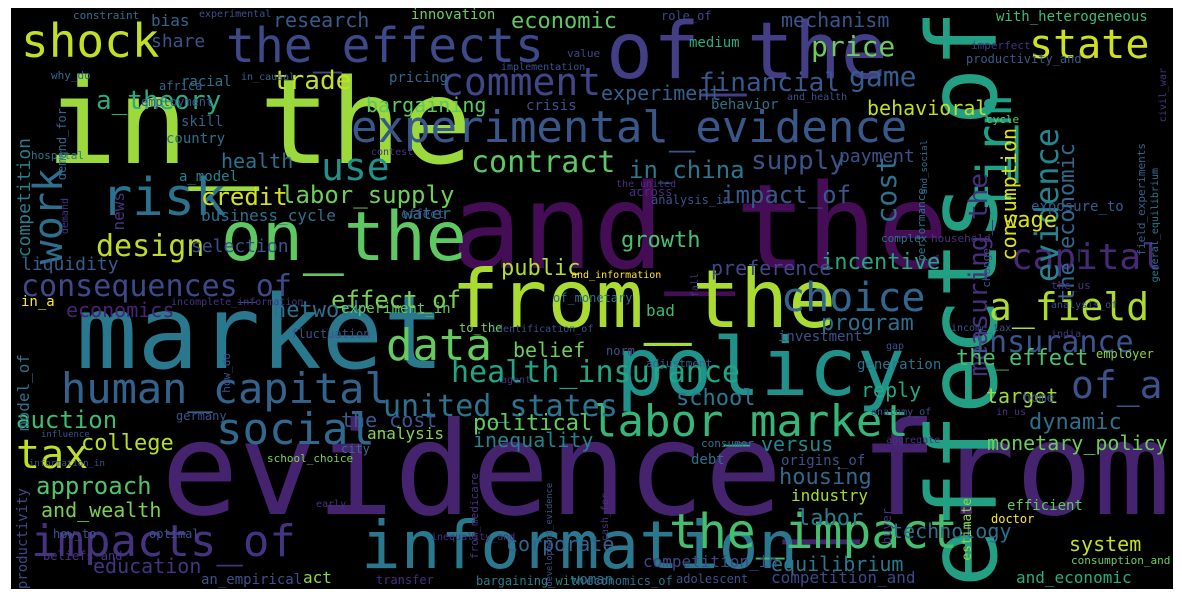 This screenshot has height=601, width=1182. I want to click on word-consequences-of: consequences_of, so click(156, 286).